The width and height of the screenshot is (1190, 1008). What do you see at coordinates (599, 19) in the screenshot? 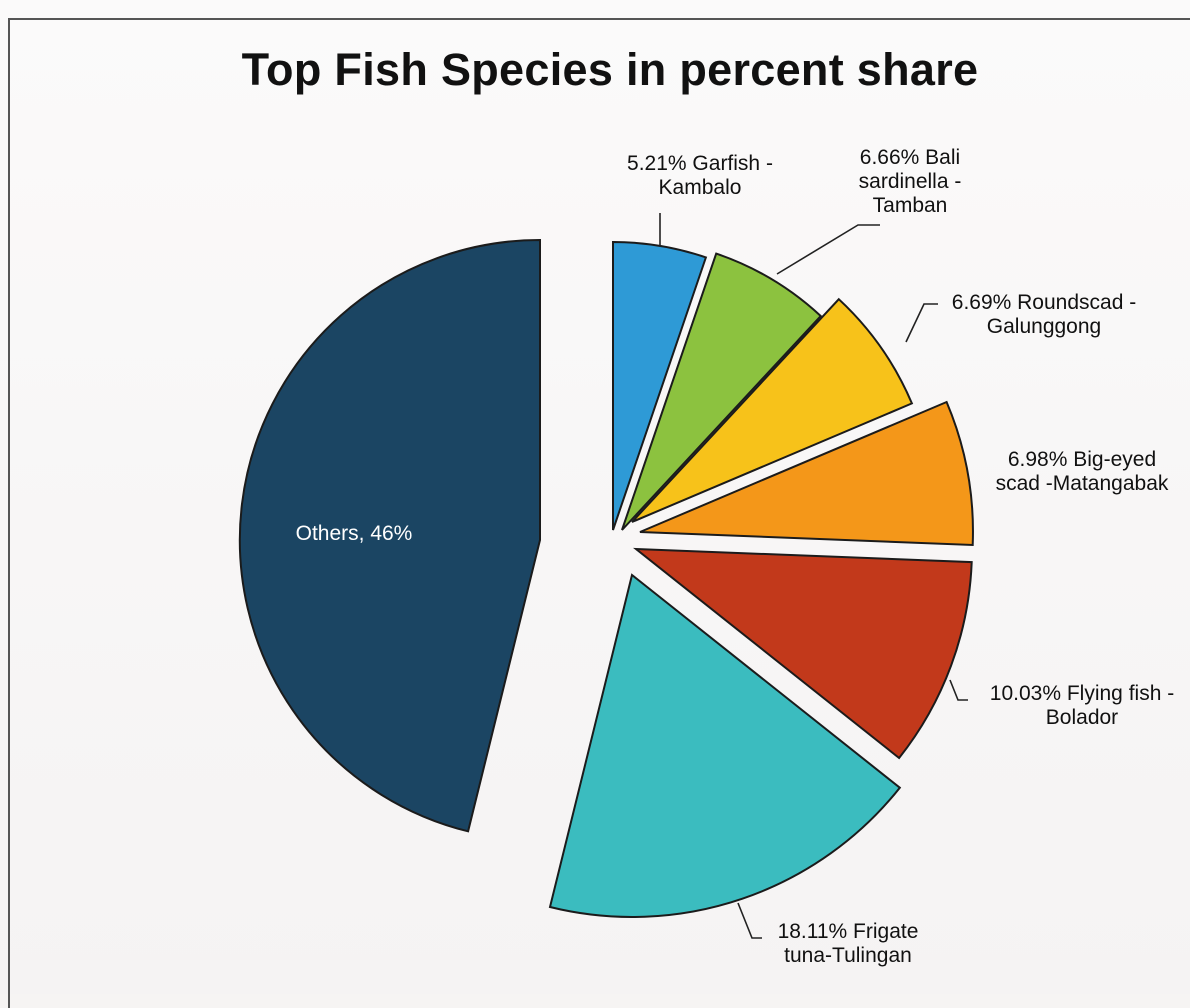
I see `frame-border-top` at bounding box center [599, 19].